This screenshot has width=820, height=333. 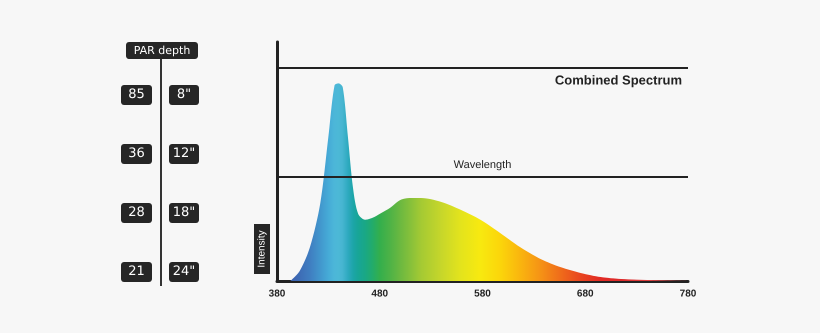 What do you see at coordinates (585, 294) in the screenshot?
I see `x-tick-label: 680` at bounding box center [585, 294].